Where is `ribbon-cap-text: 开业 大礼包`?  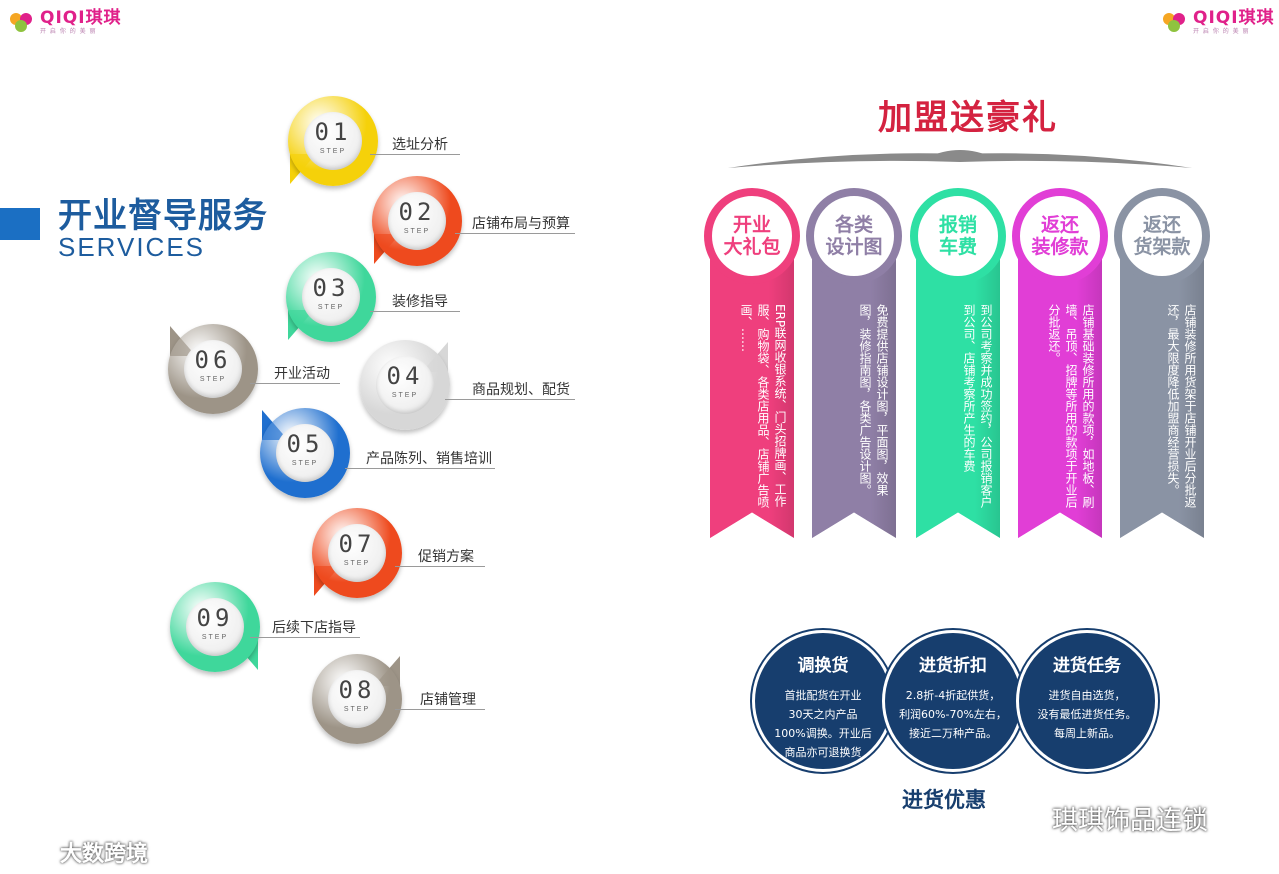
ribbon-cap-text: 开业 大礼包 is located at coordinates (752, 236).